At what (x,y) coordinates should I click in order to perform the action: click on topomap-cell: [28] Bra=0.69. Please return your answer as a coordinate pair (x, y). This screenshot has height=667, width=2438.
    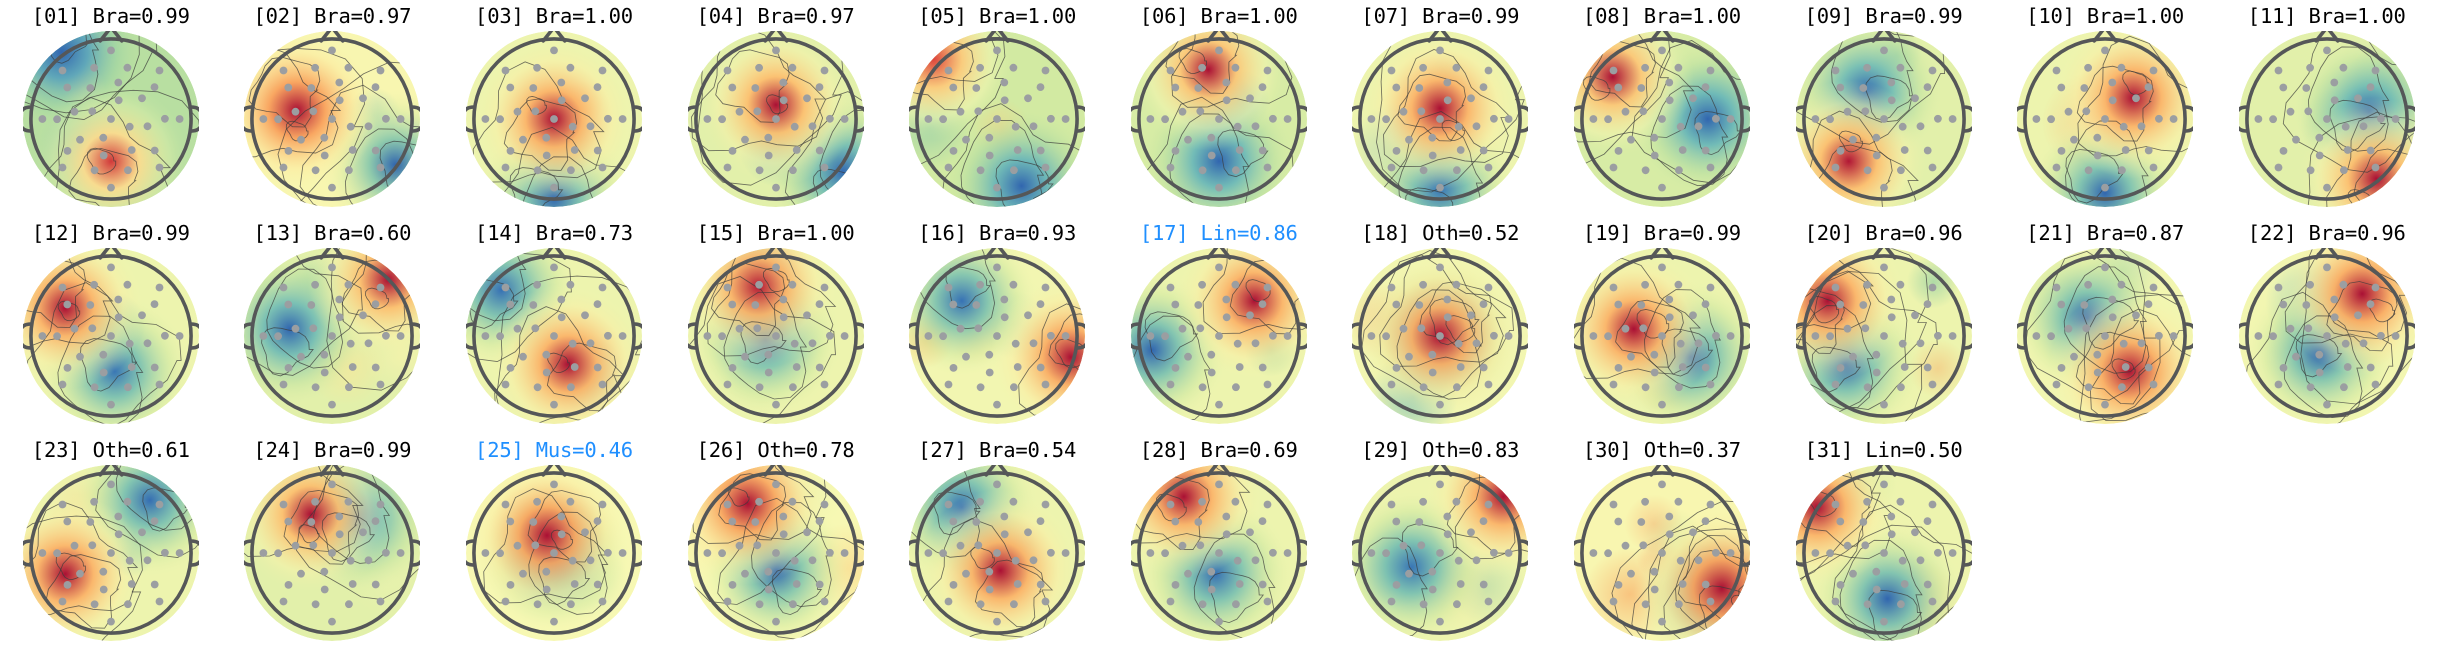
    Looking at the image, I should click on (1219, 542).